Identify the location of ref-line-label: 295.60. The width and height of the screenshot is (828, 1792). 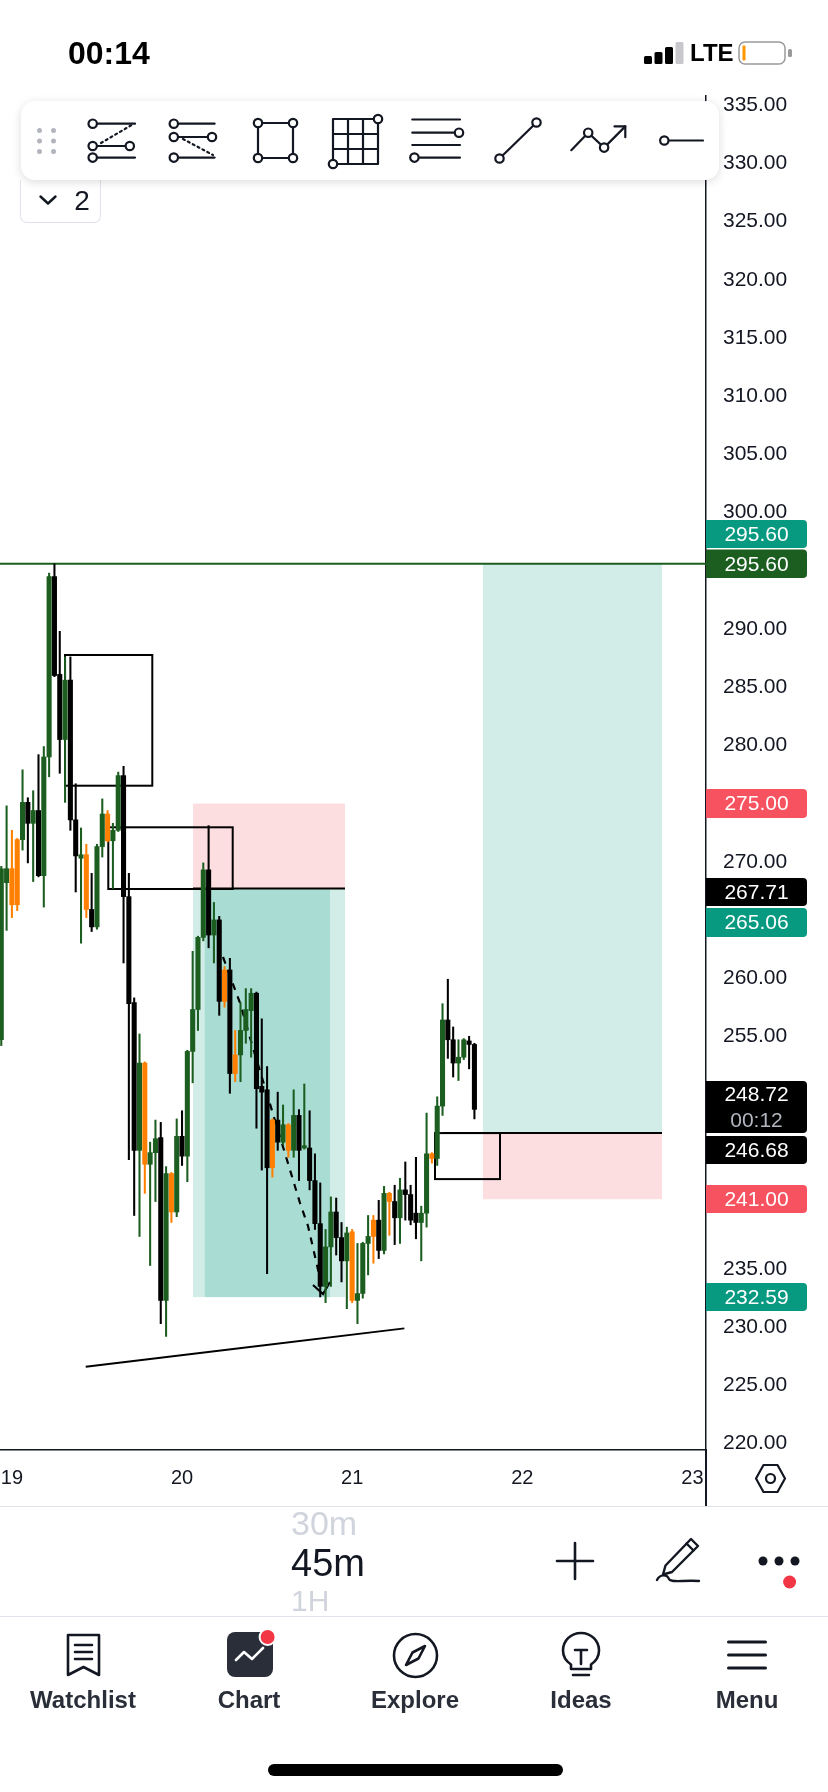
(756, 563).